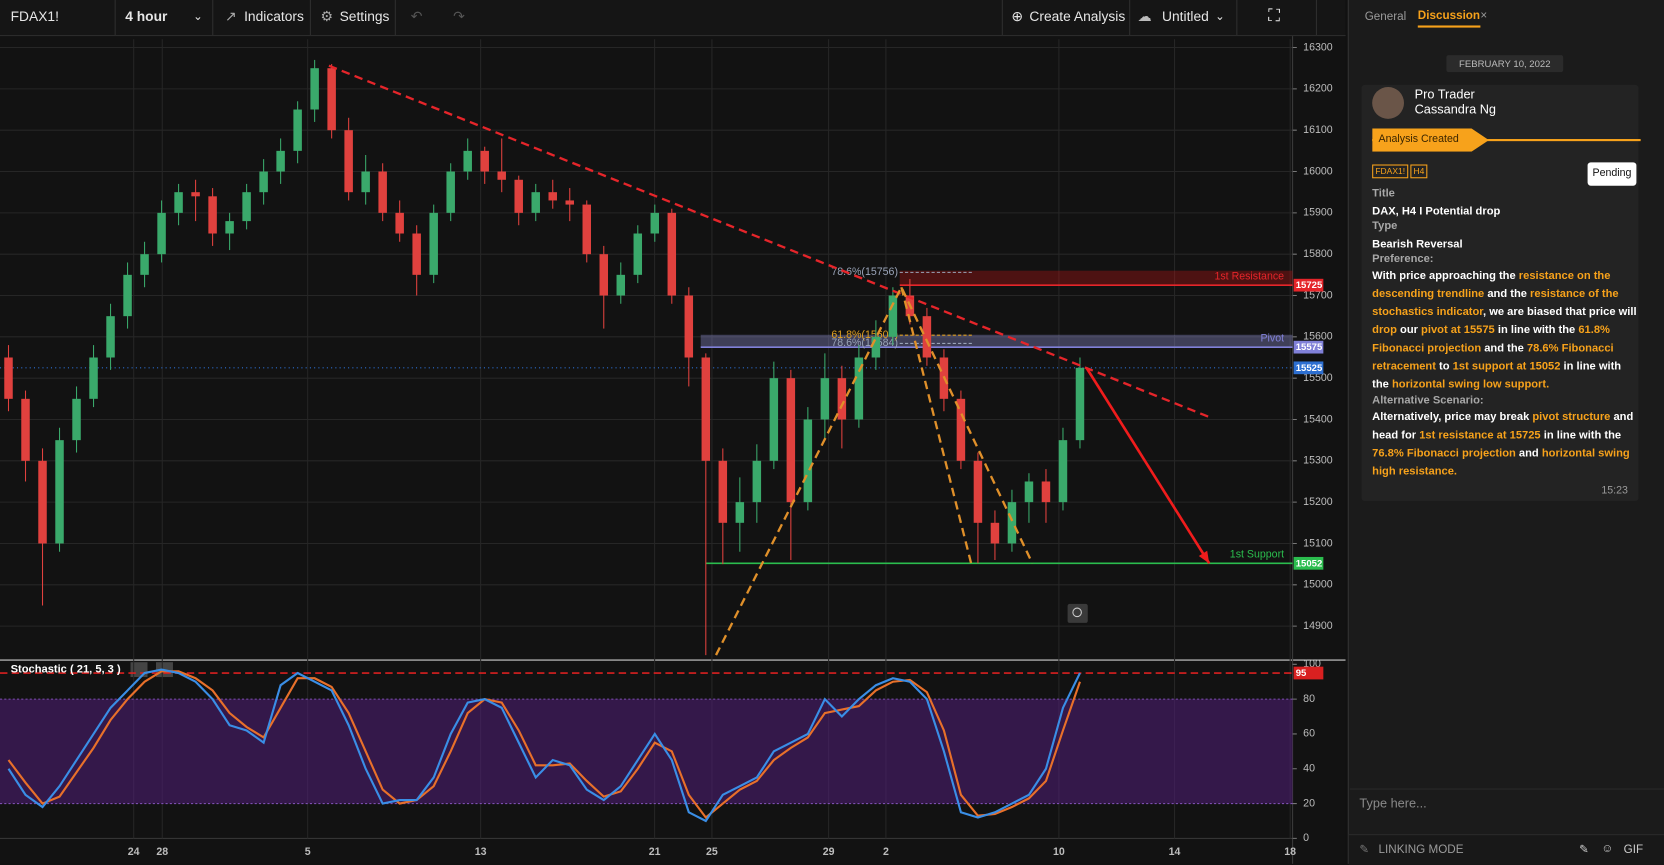  What do you see at coordinates (1318, 543) in the screenshot?
I see `y-tick-label: 15100` at bounding box center [1318, 543].